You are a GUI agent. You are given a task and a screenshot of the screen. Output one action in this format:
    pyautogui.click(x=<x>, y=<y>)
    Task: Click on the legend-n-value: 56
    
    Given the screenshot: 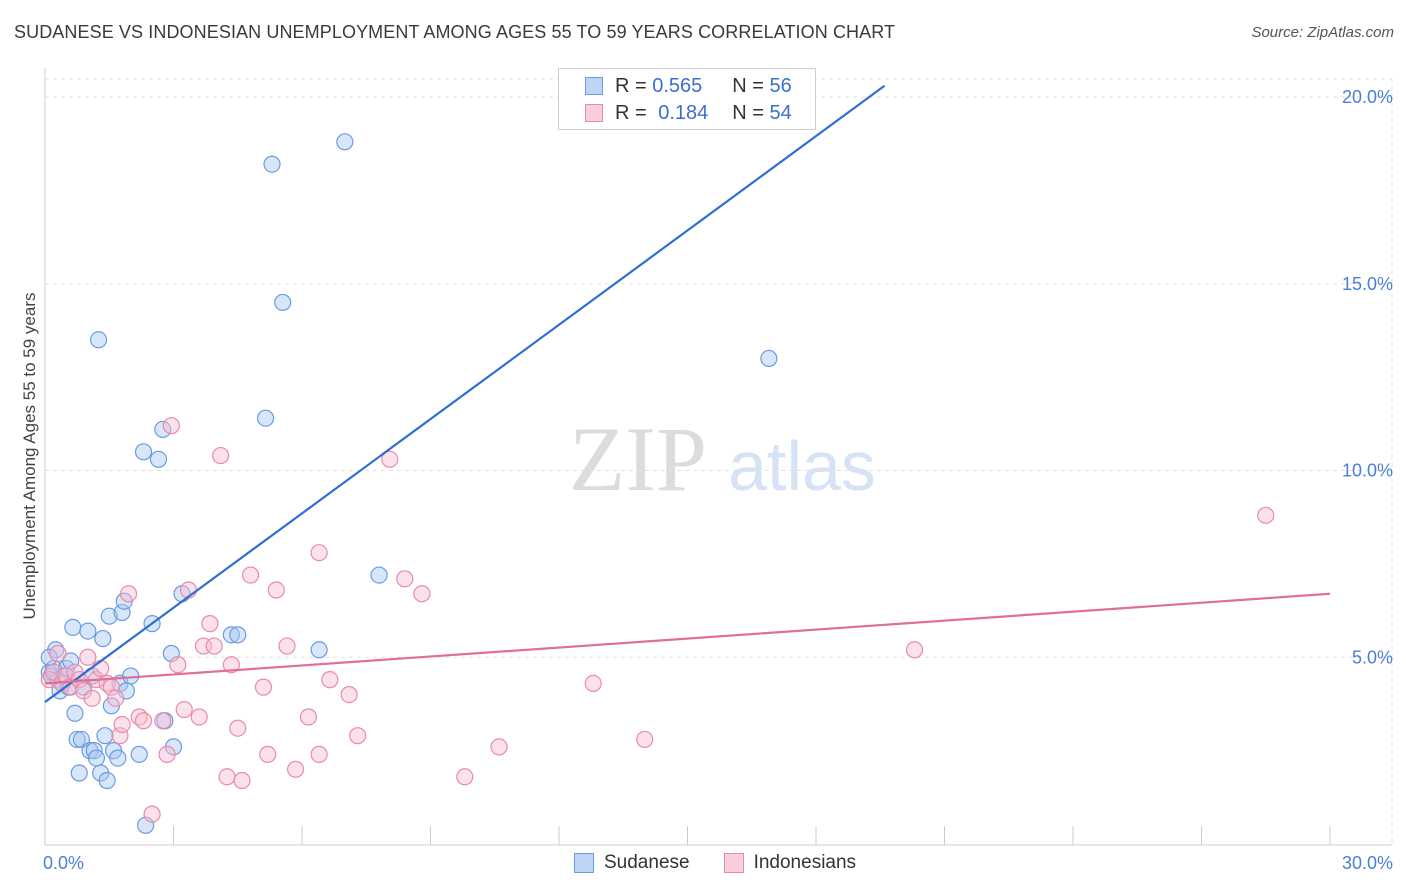 What is the action you would take?
    pyautogui.click(x=780, y=85)
    